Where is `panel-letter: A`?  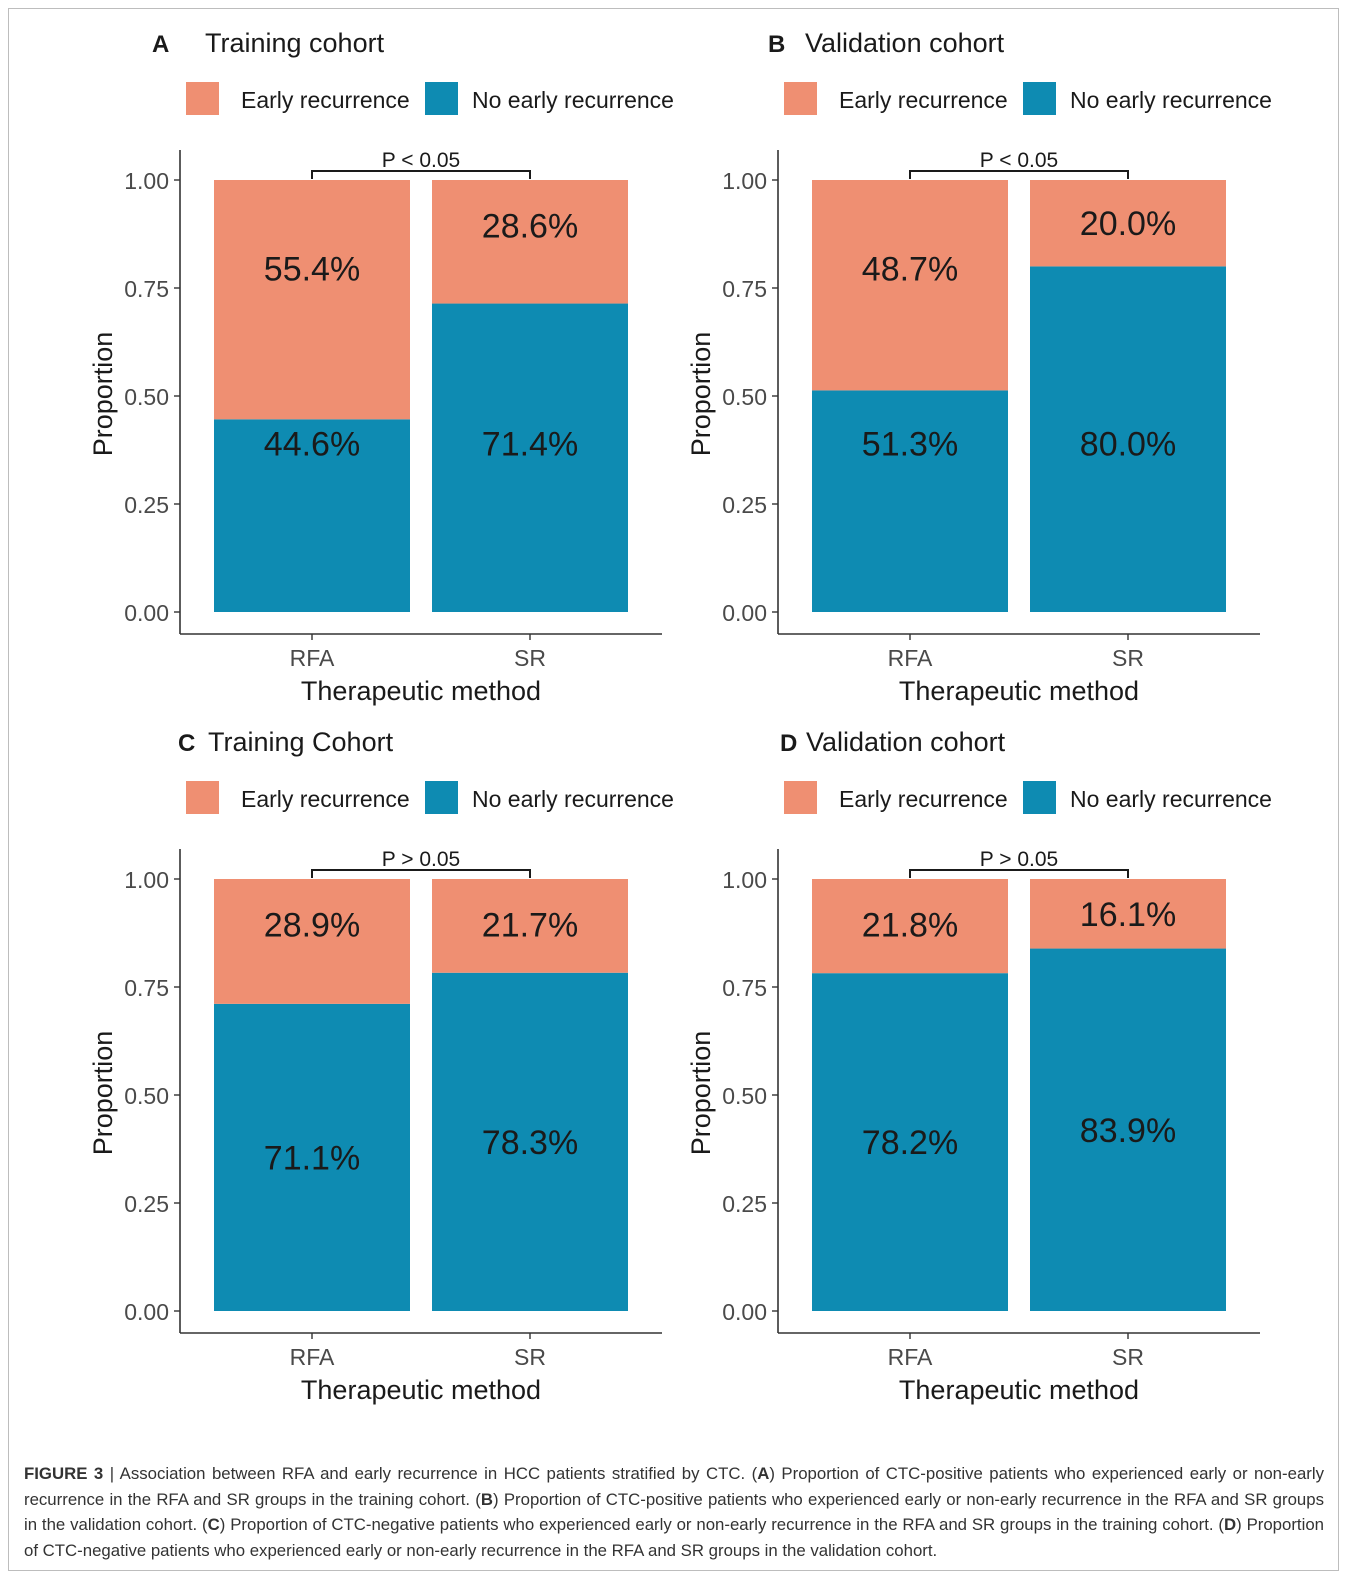
panel-letter: A is located at coordinates (160, 44).